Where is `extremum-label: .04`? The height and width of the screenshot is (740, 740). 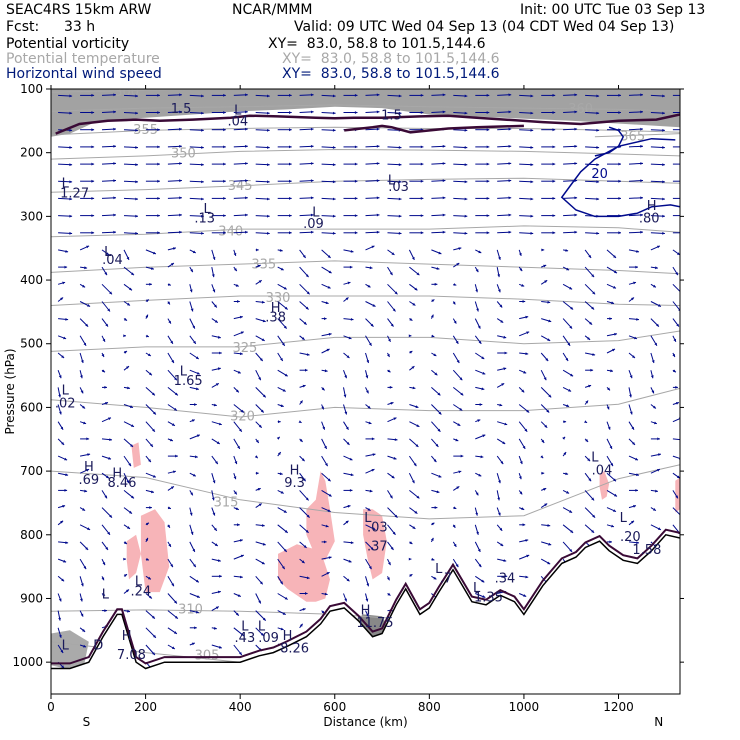 extremum-label: .04 is located at coordinates (112, 260).